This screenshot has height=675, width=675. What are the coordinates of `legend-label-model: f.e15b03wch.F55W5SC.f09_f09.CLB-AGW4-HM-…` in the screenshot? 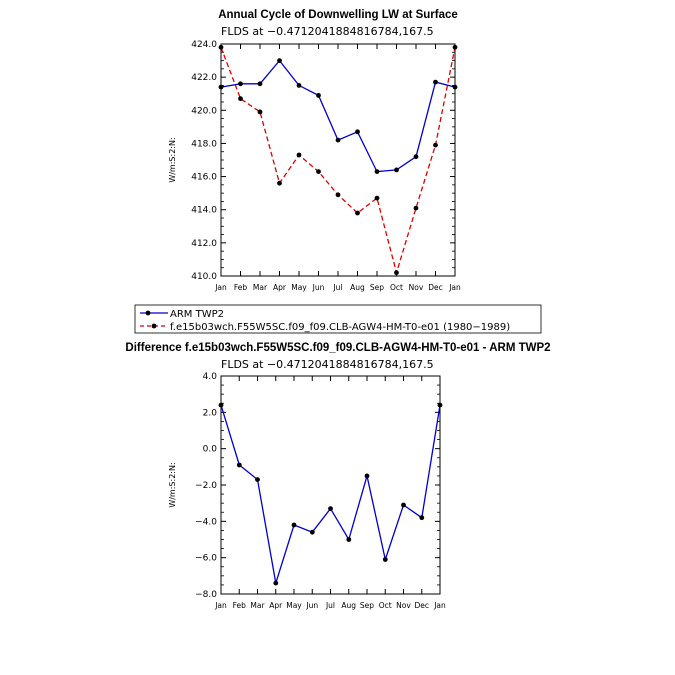 It's located at (340, 327).